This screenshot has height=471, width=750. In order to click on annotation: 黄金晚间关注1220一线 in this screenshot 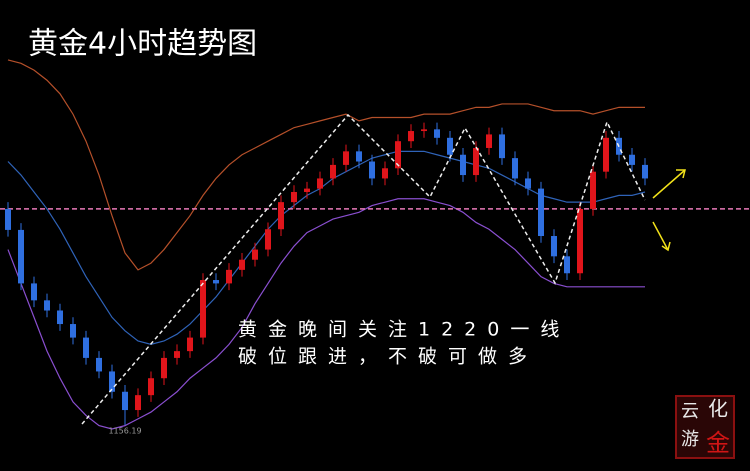, I will do `click(404, 330)`.